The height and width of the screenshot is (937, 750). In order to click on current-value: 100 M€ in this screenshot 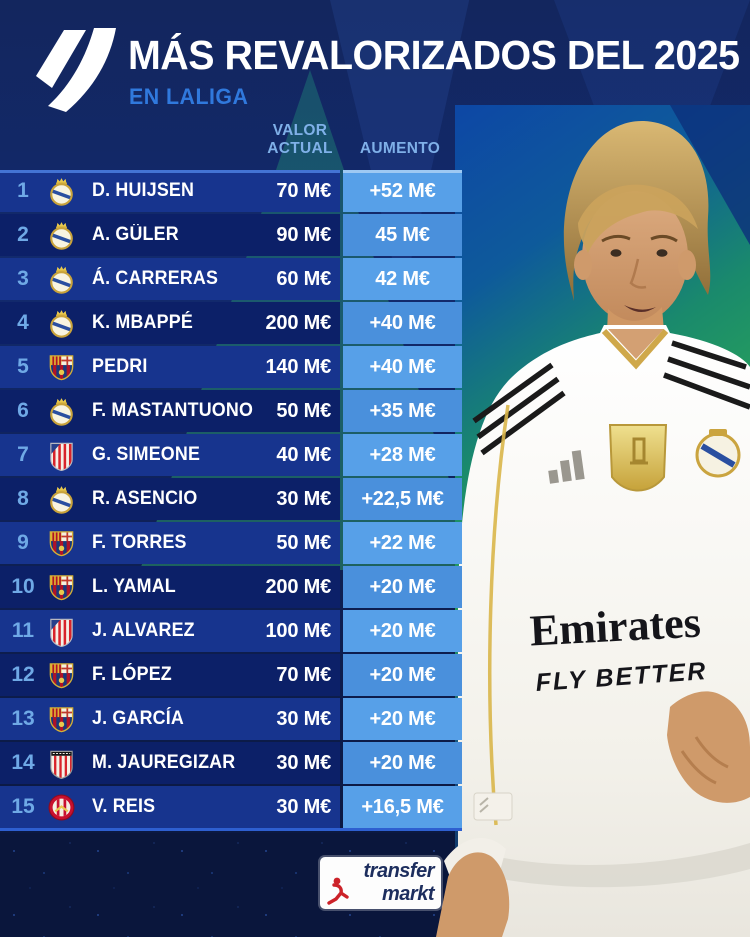, I will do `click(298, 630)`.